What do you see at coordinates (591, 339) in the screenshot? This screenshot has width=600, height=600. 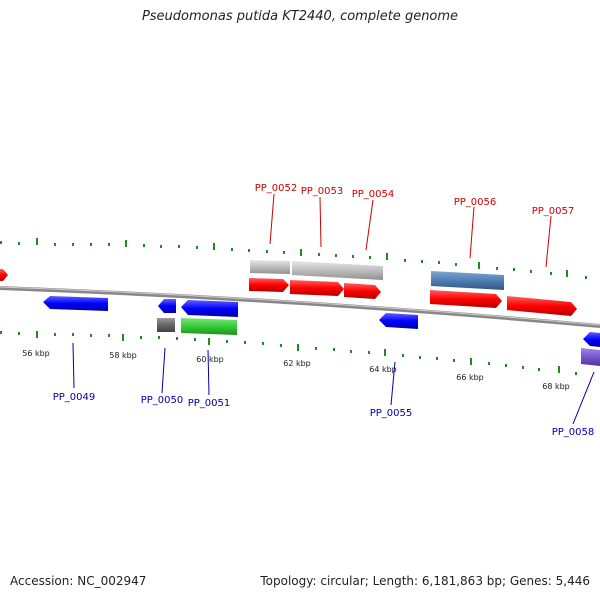 I see `gene-pp0058-blue` at bounding box center [591, 339].